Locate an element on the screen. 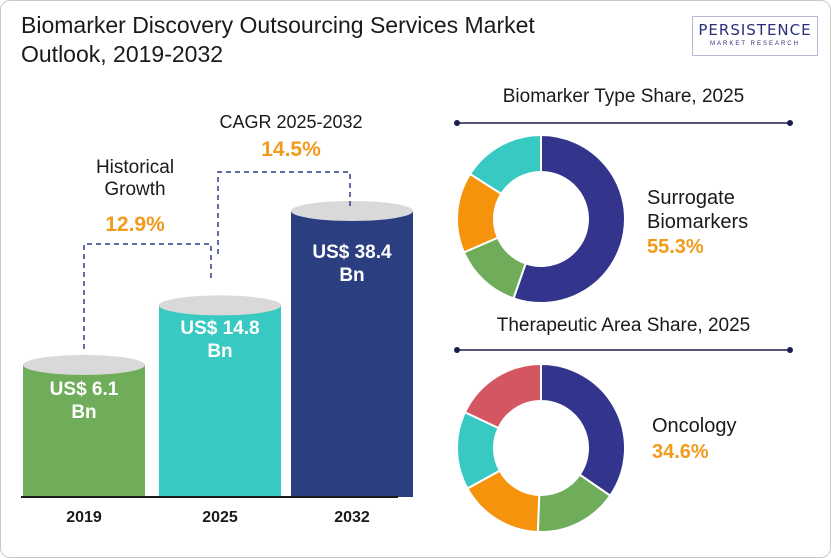 Image resolution: width=831 pixels, height=558 pixels. biomarker-highlight-line-1: Surrogate is located at coordinates (691, 198).